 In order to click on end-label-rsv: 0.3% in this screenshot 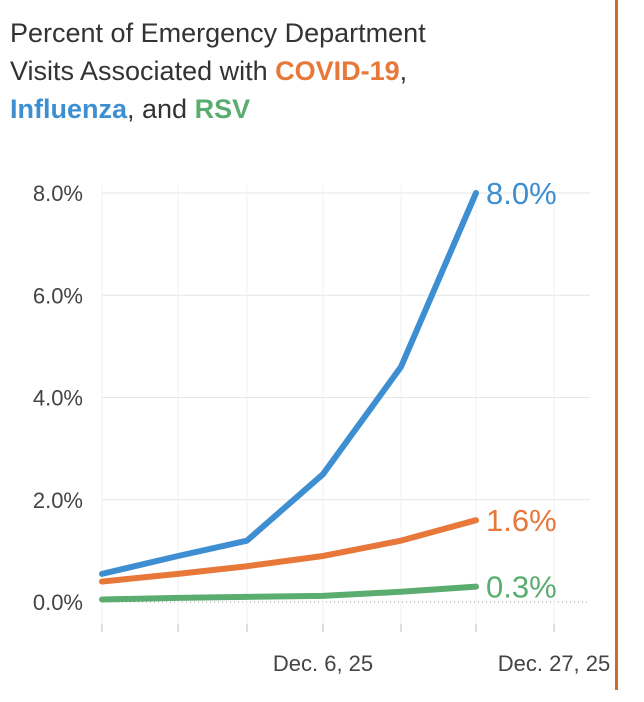, I will do `click(521, 587)`.